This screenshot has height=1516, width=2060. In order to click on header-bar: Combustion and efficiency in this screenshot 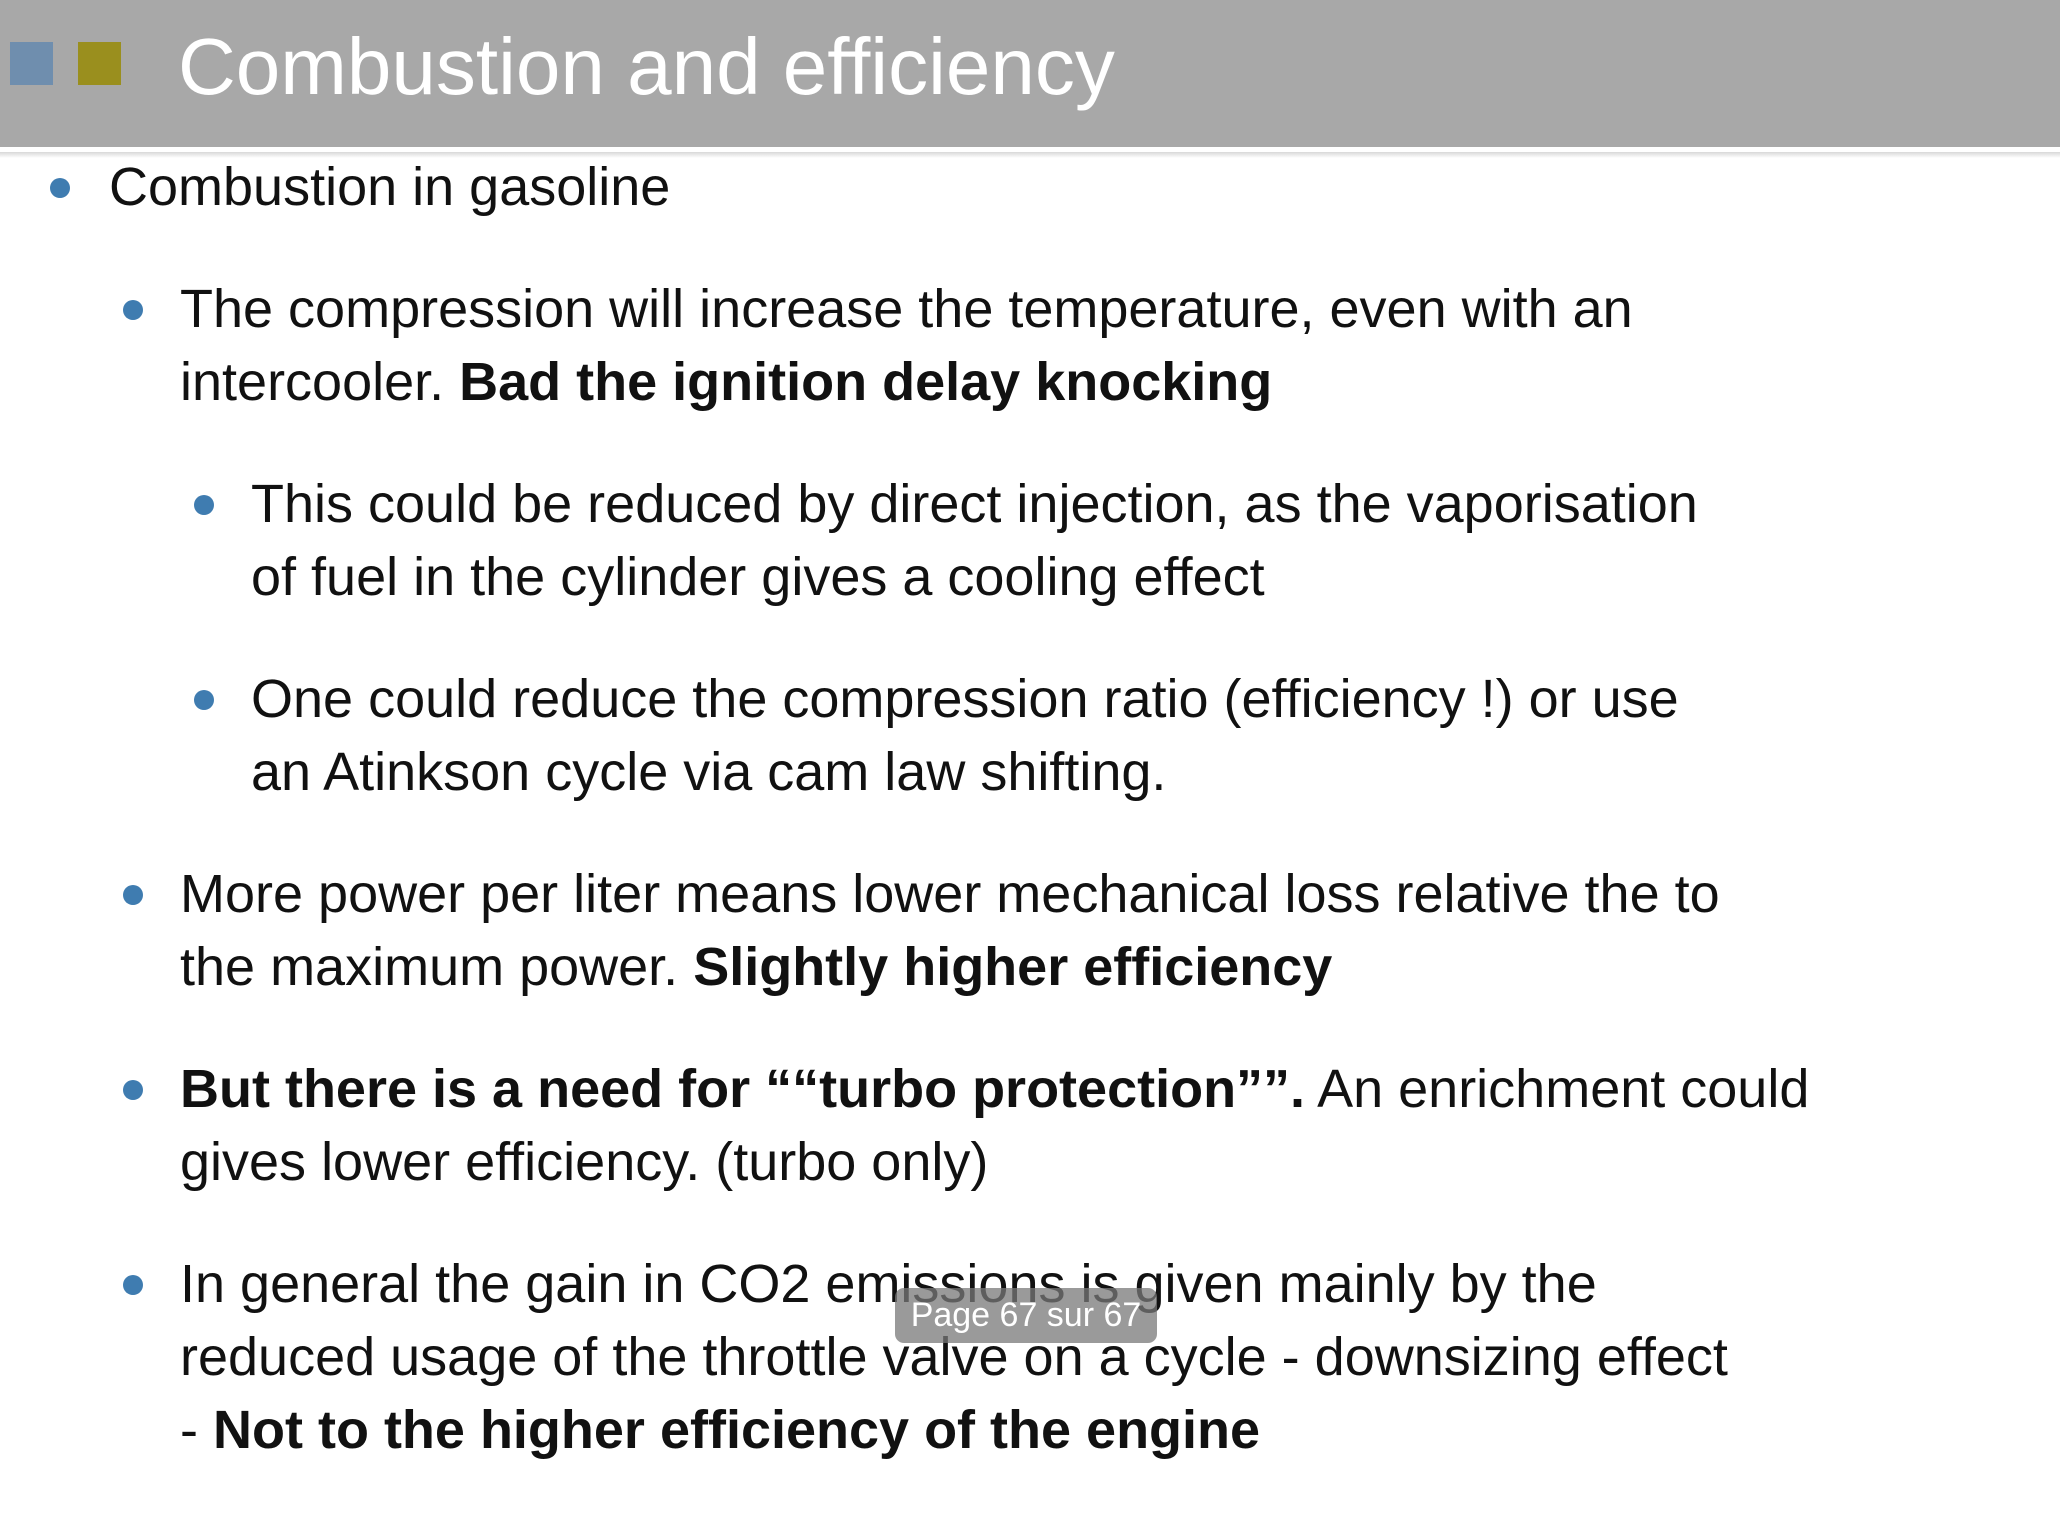, I will do `click(1030, 73)`.